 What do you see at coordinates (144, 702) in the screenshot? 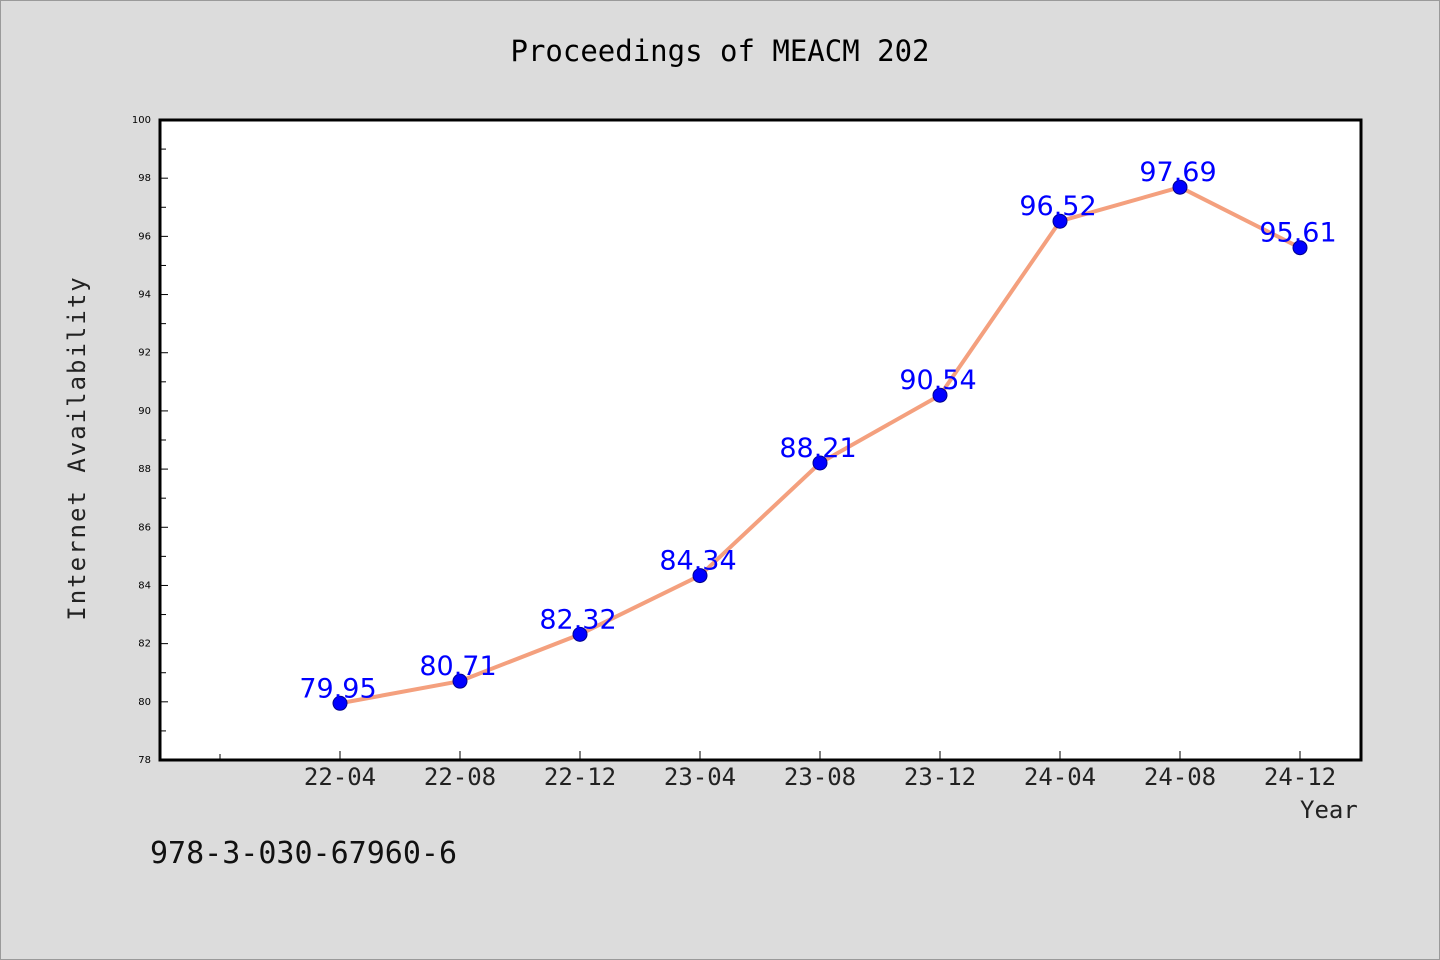
I see `y-tick-label: 80` at bounding box center [144, 702].